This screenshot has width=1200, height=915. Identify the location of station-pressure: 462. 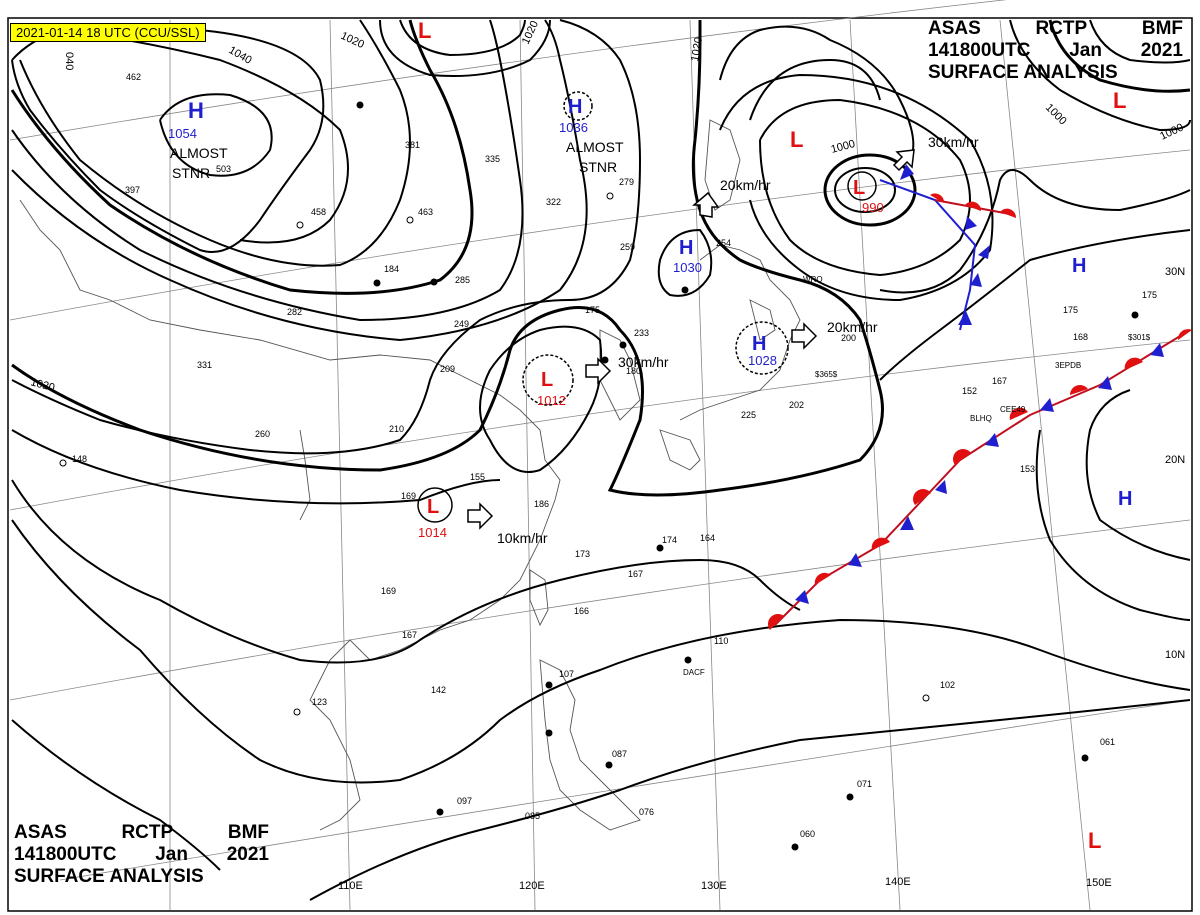
(133, 77).